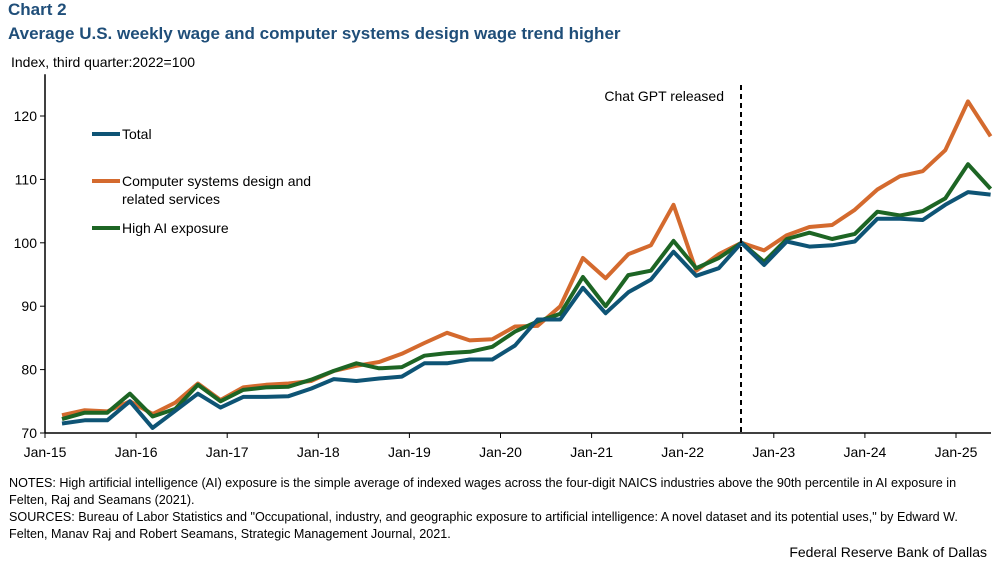 The height and width of the screenshot is (565, 997). What do you see at coordinates (773, 452) in the screenshot?
I see `x-tick-label: Jan-23` at bounding box center [773, 452].